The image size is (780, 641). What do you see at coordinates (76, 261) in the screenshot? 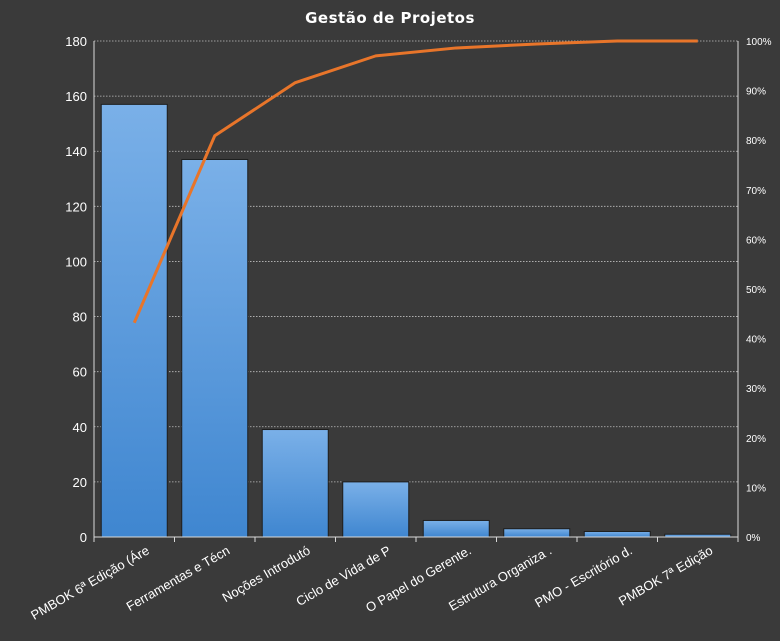
I see `y-left-tick-label: 100` at bounding box center [76, 261].